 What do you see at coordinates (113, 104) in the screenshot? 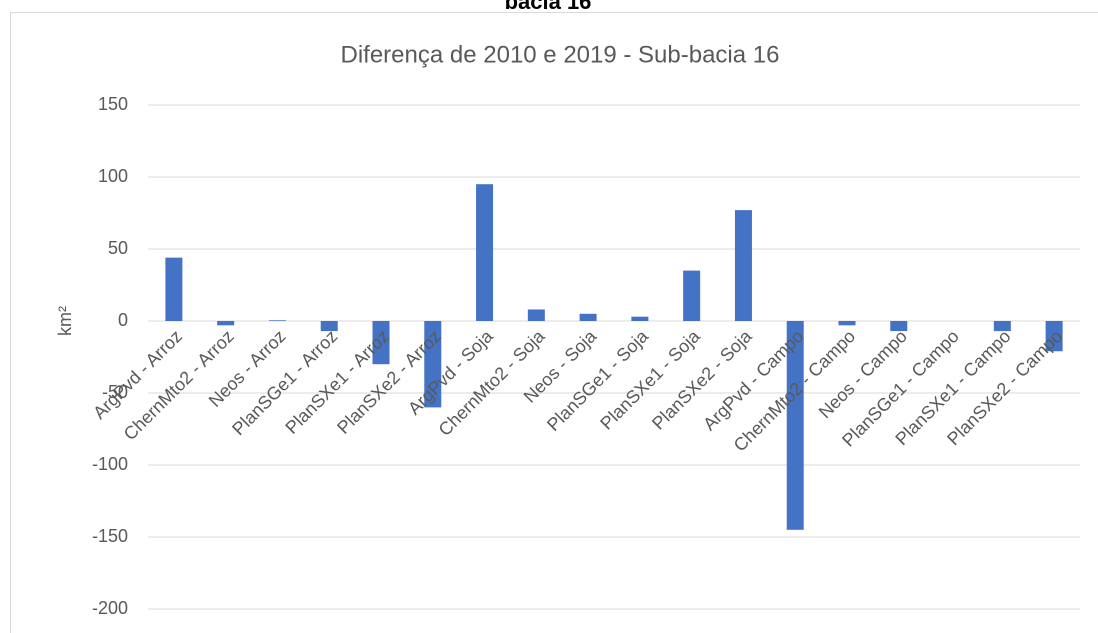
I see `y-tick-label: 150` at bounding box center [113, 104].